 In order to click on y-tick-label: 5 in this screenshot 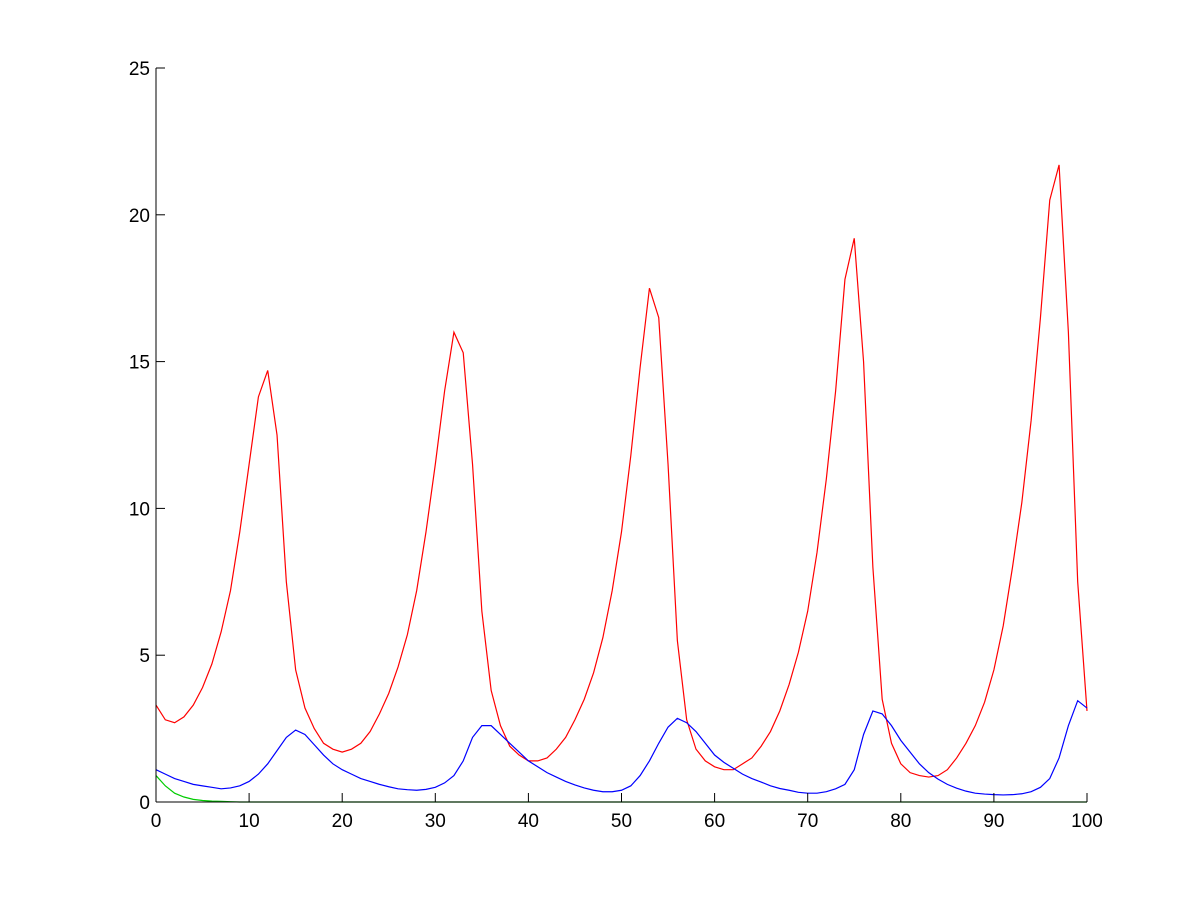, I will do `click(144, 656)`.